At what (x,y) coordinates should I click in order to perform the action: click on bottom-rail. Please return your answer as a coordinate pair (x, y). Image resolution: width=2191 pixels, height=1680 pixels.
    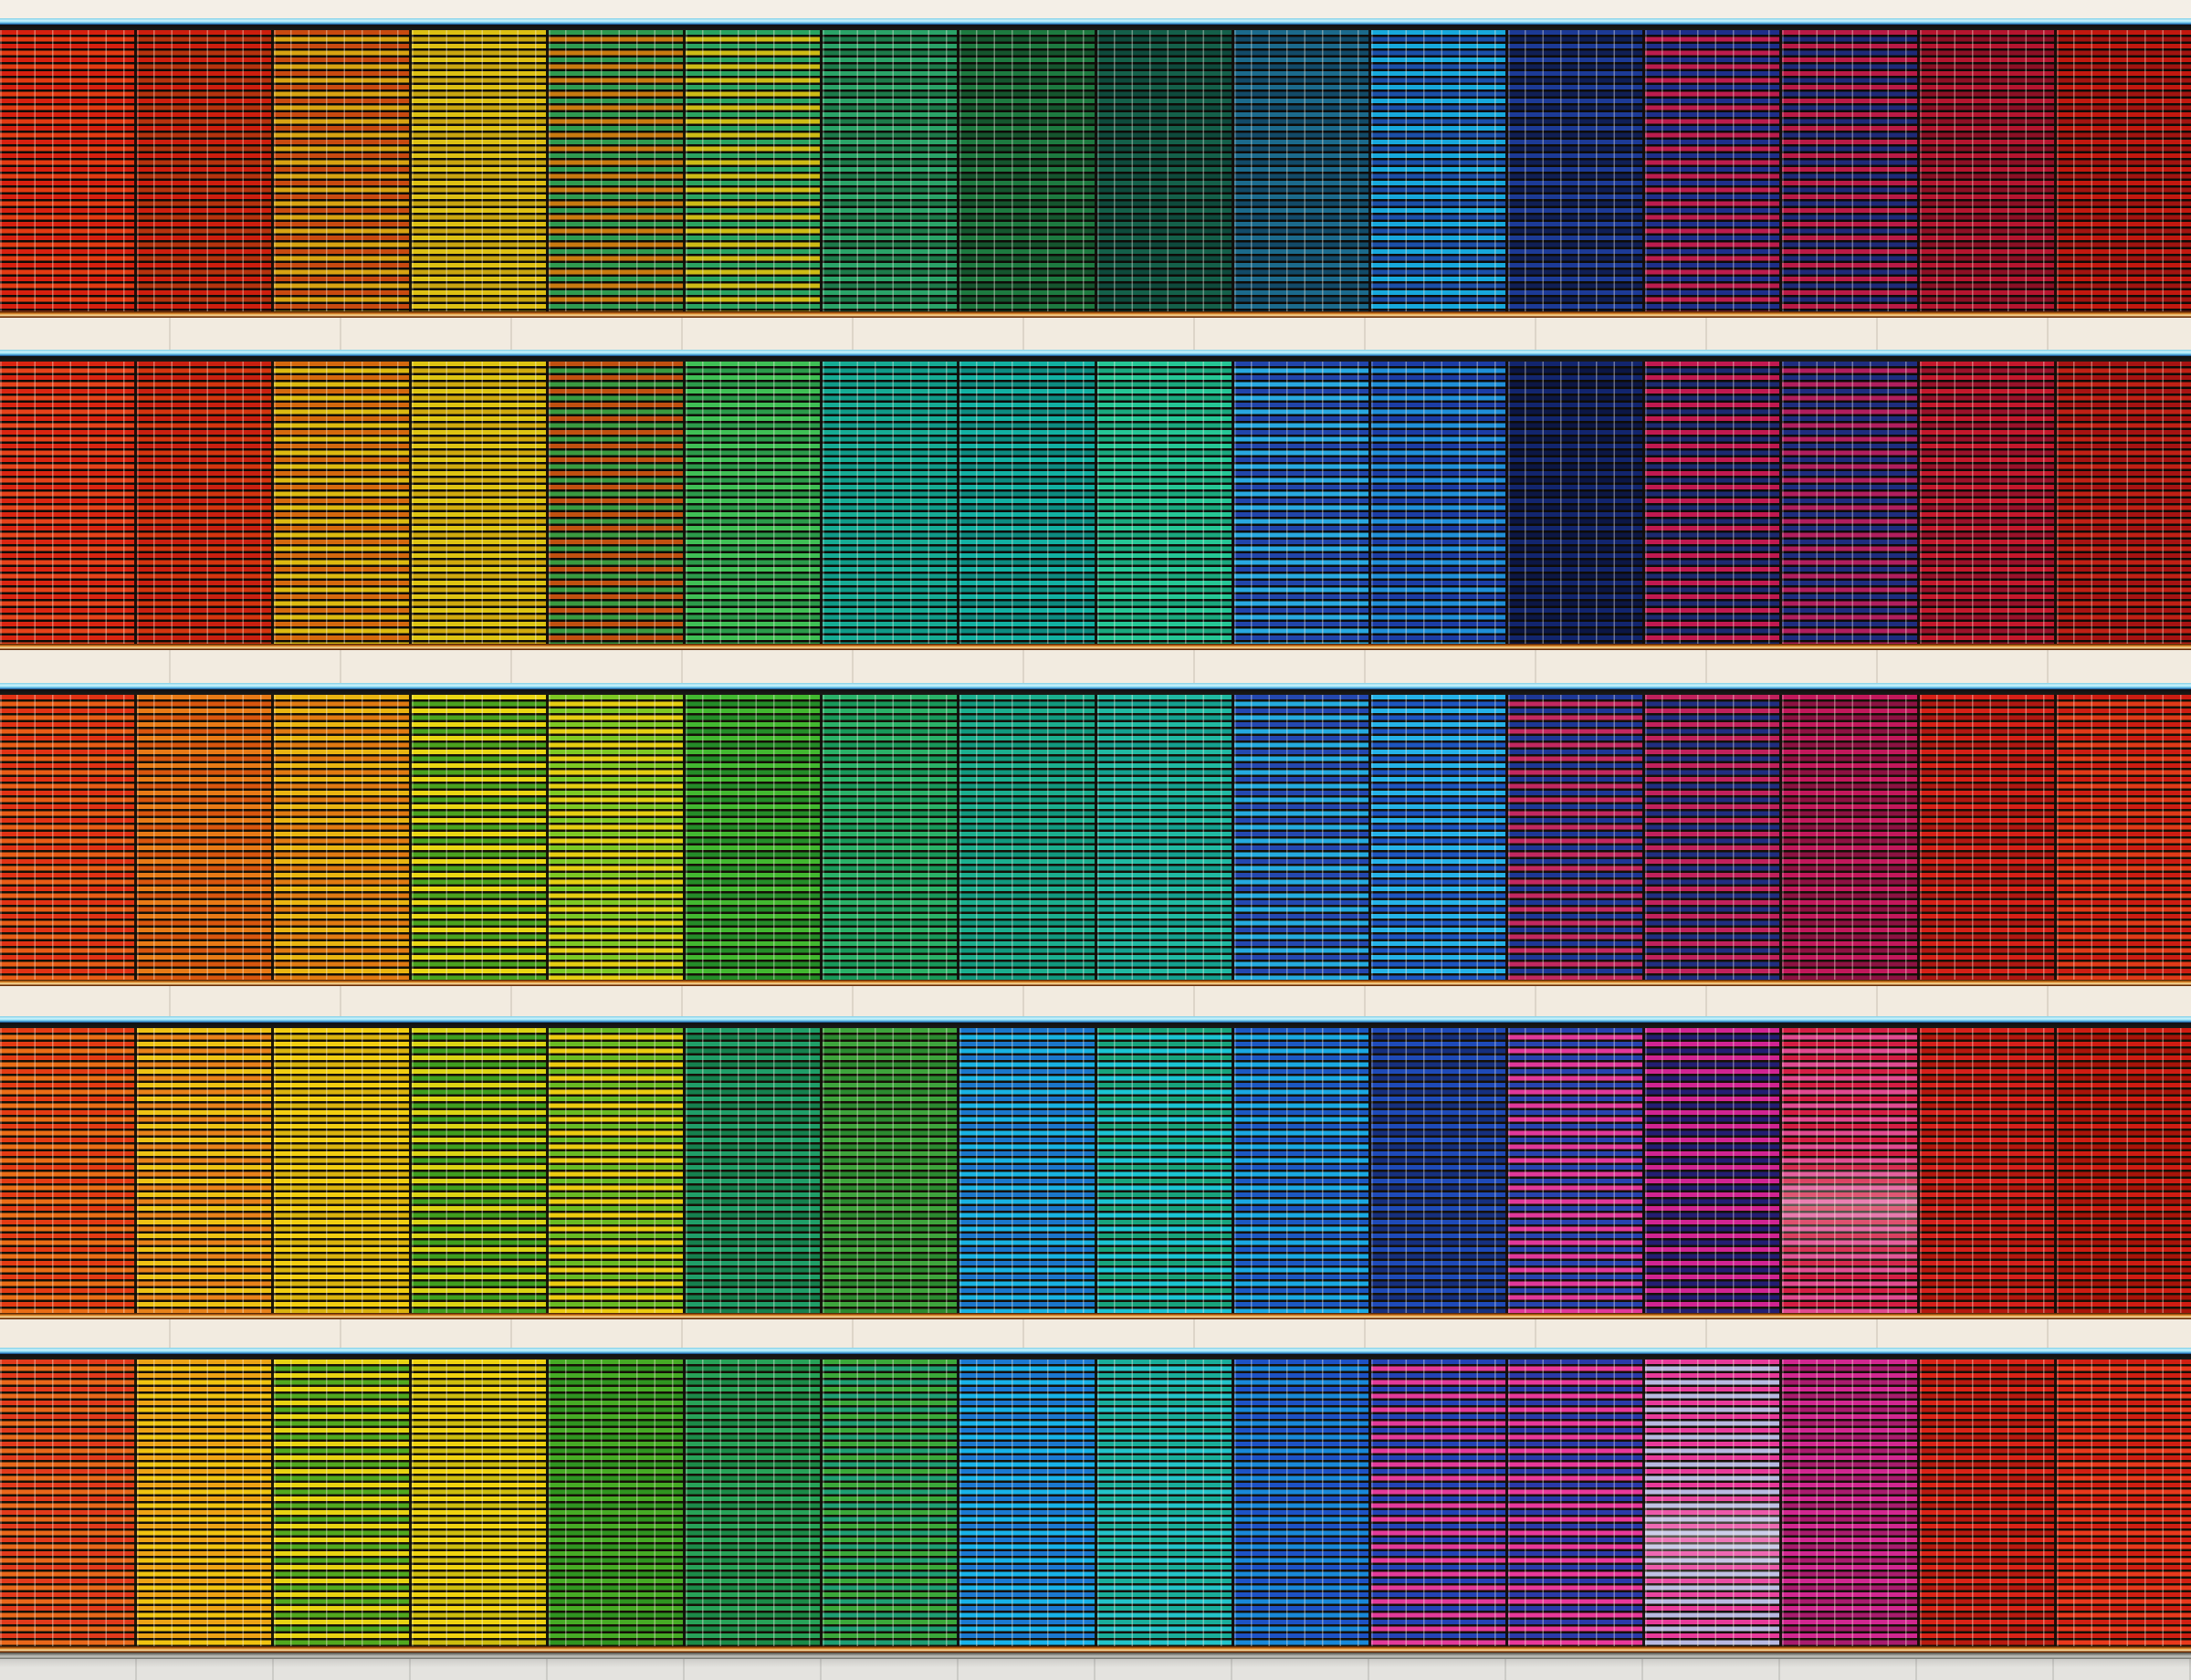
    Looking at the image, I should click on (1095, 1656).